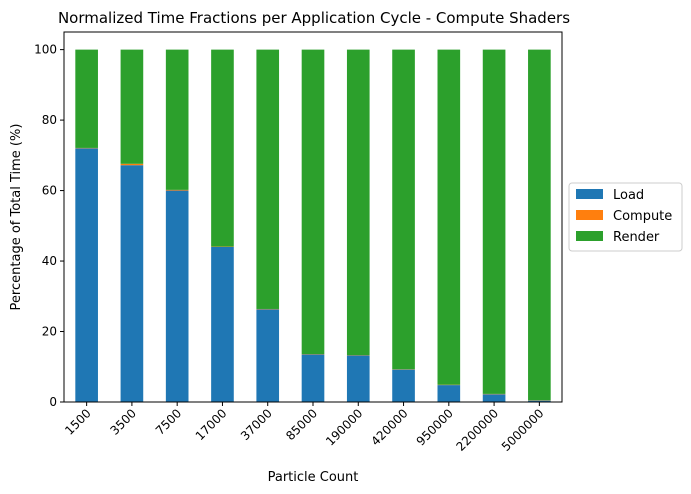  I want to click on x-tick-label: 2200000, so click(478, 430).